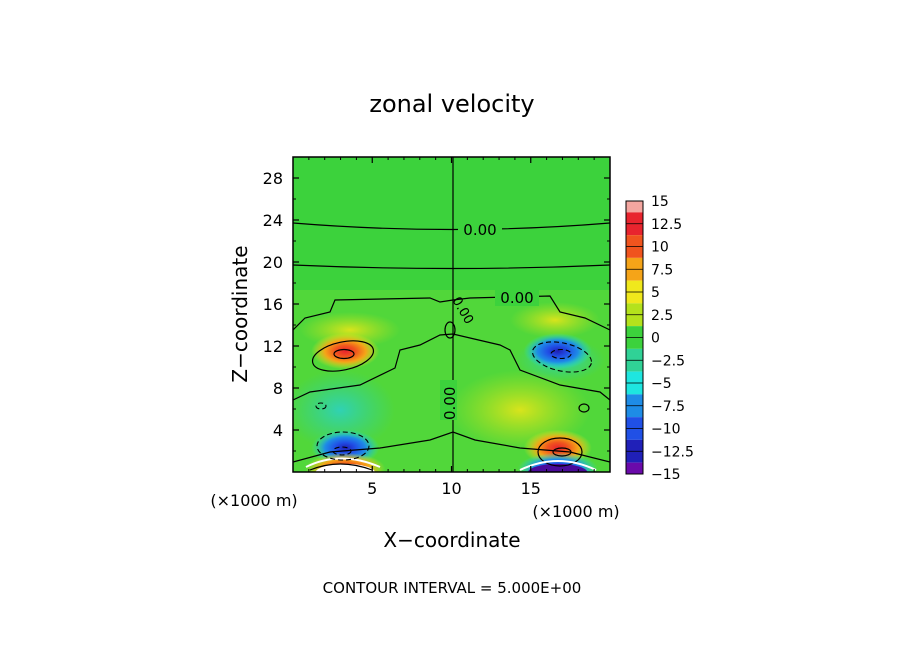  I want to click on y-axis-label: Z−coordinate, so click(240, 313).